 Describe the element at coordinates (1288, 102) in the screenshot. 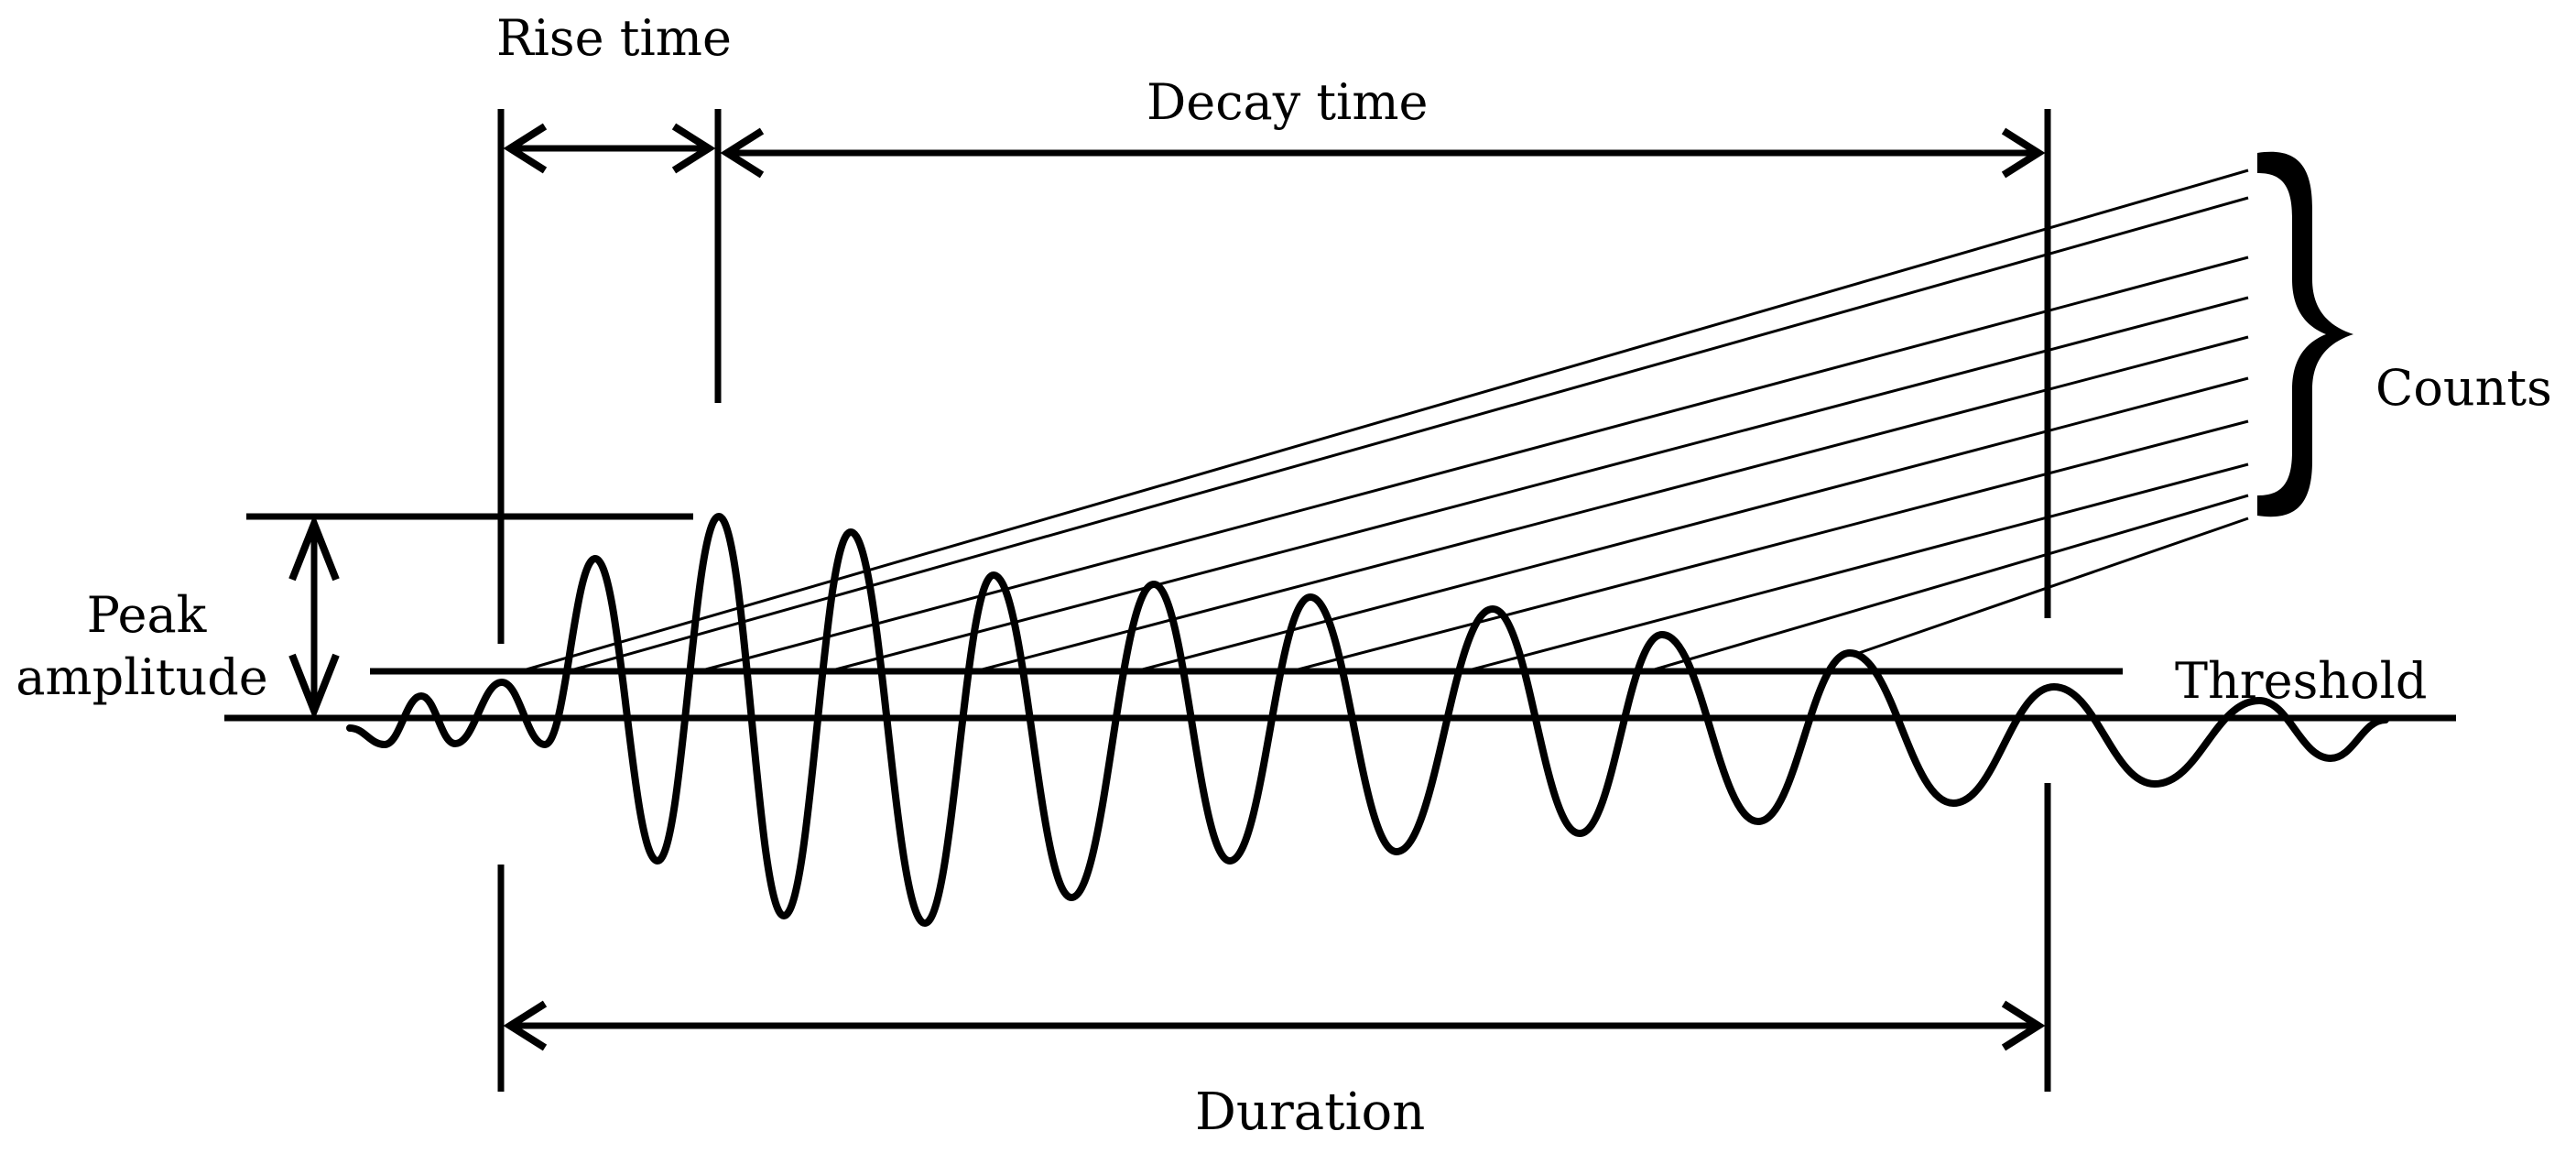

I see `decay-time-label: Decay time` at that location.